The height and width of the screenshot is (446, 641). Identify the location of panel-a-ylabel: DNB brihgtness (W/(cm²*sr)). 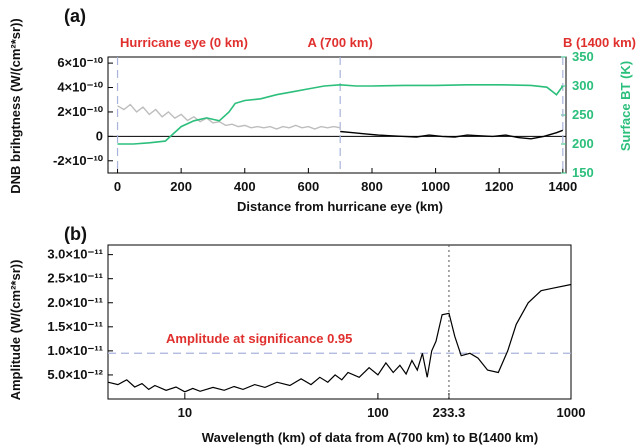
(15, 106).